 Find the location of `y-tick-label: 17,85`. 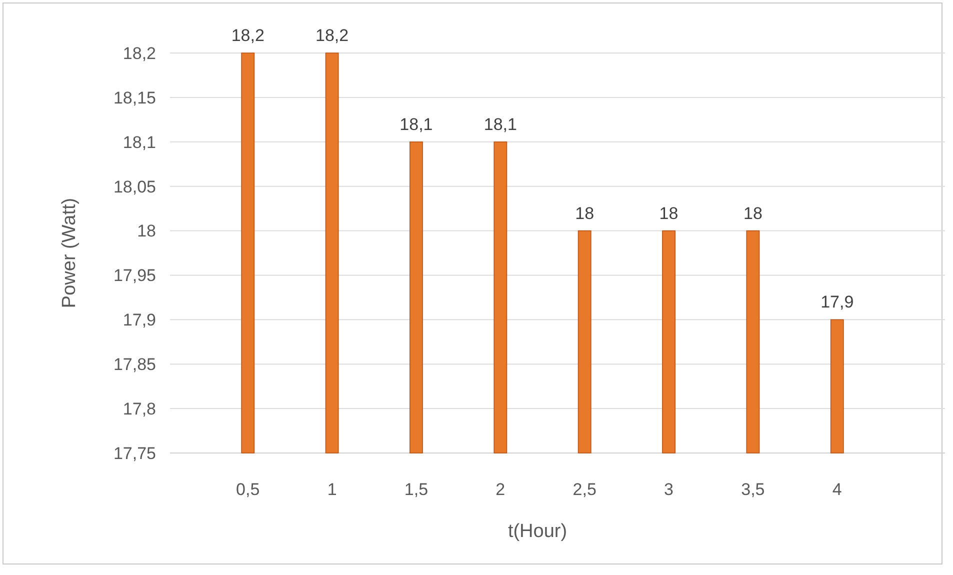

y-tick-label: 17,85 is located at coordinates (134, 364).